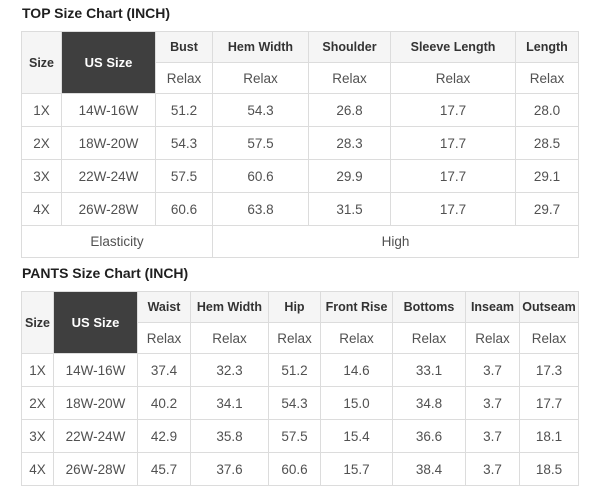 This screenshot has width=600, height=486. What do you see at coordinates (549, 469) in the screenshot?
I see `measurement-cell: 18.5` at bounding box center [549, 469].